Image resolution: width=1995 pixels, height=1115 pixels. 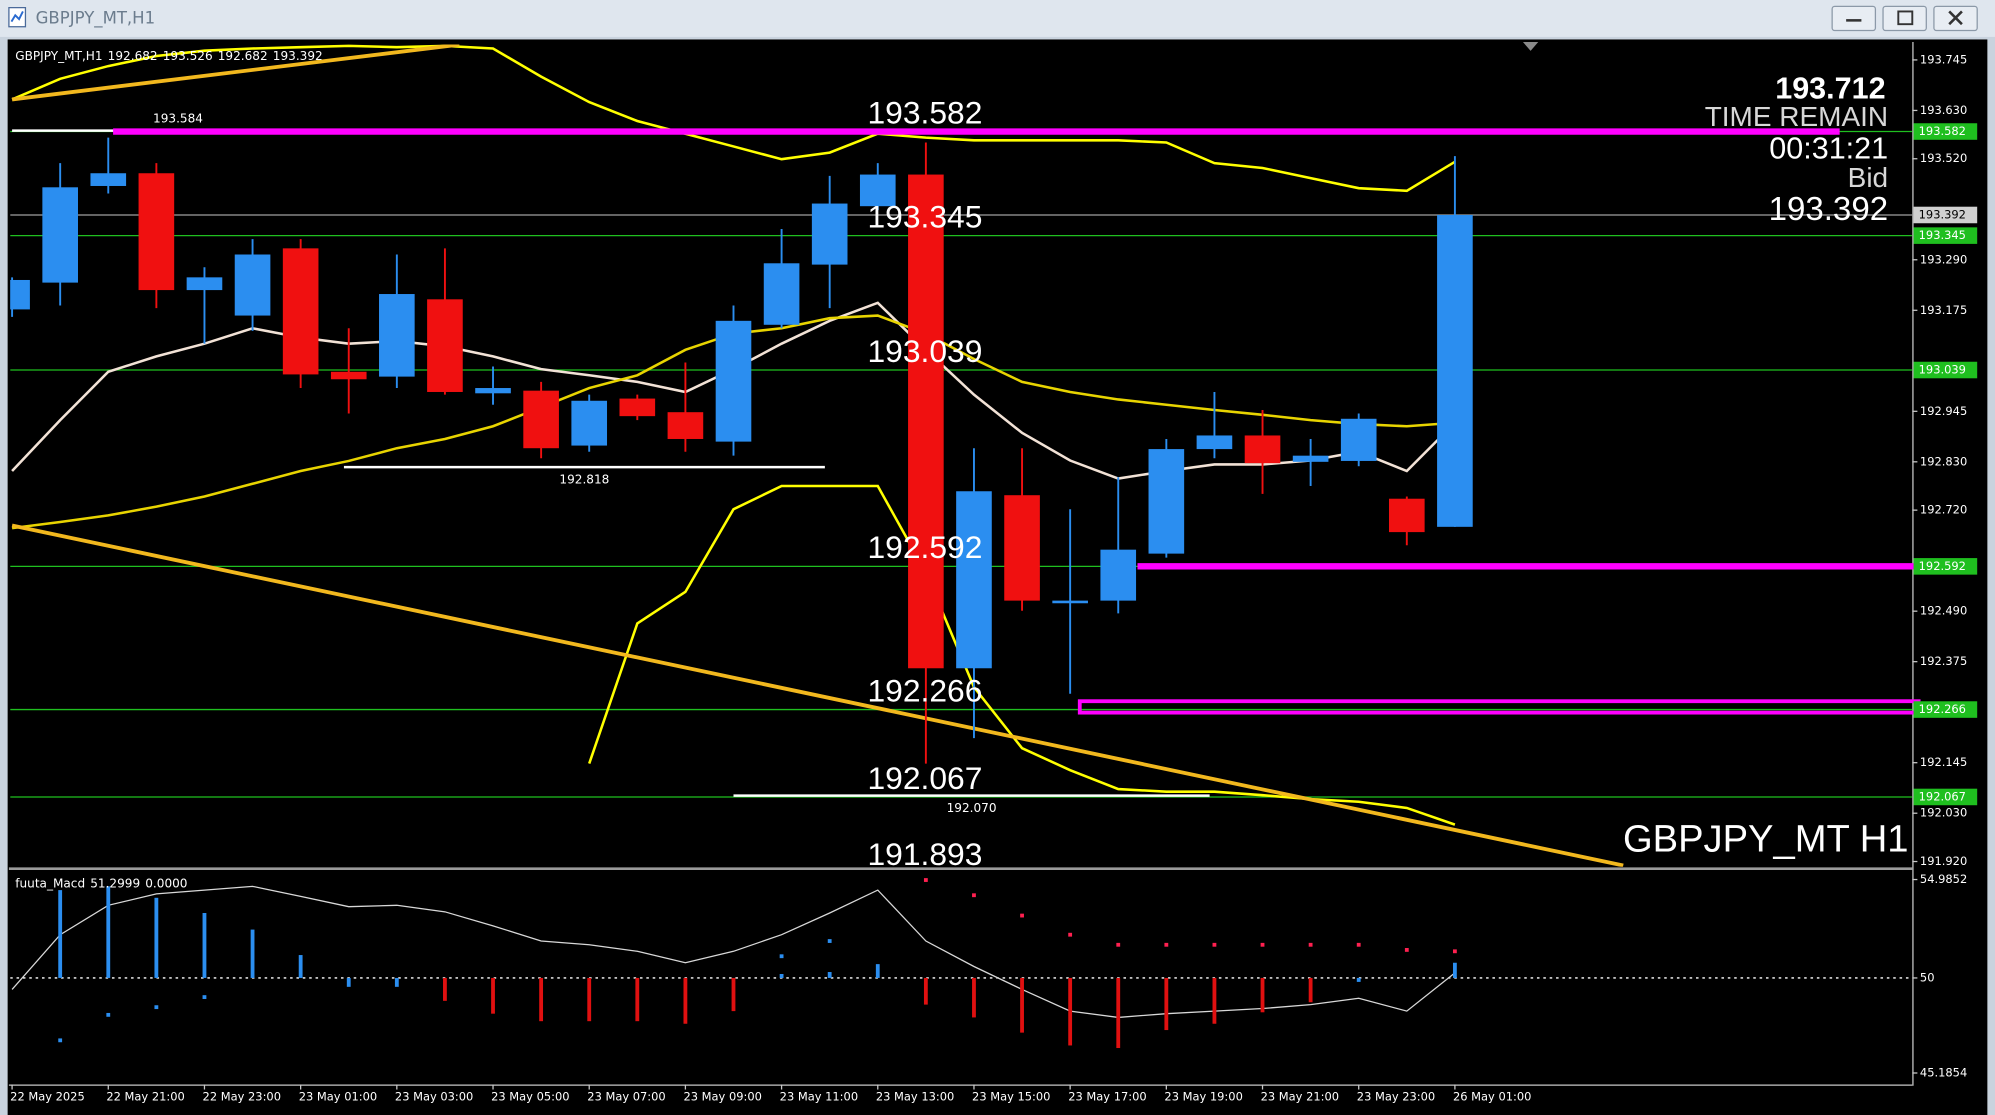 What do you see at coordinates (961, 963) in the screenshot?
I see `macd-pane` at bounding box center [961, 963].